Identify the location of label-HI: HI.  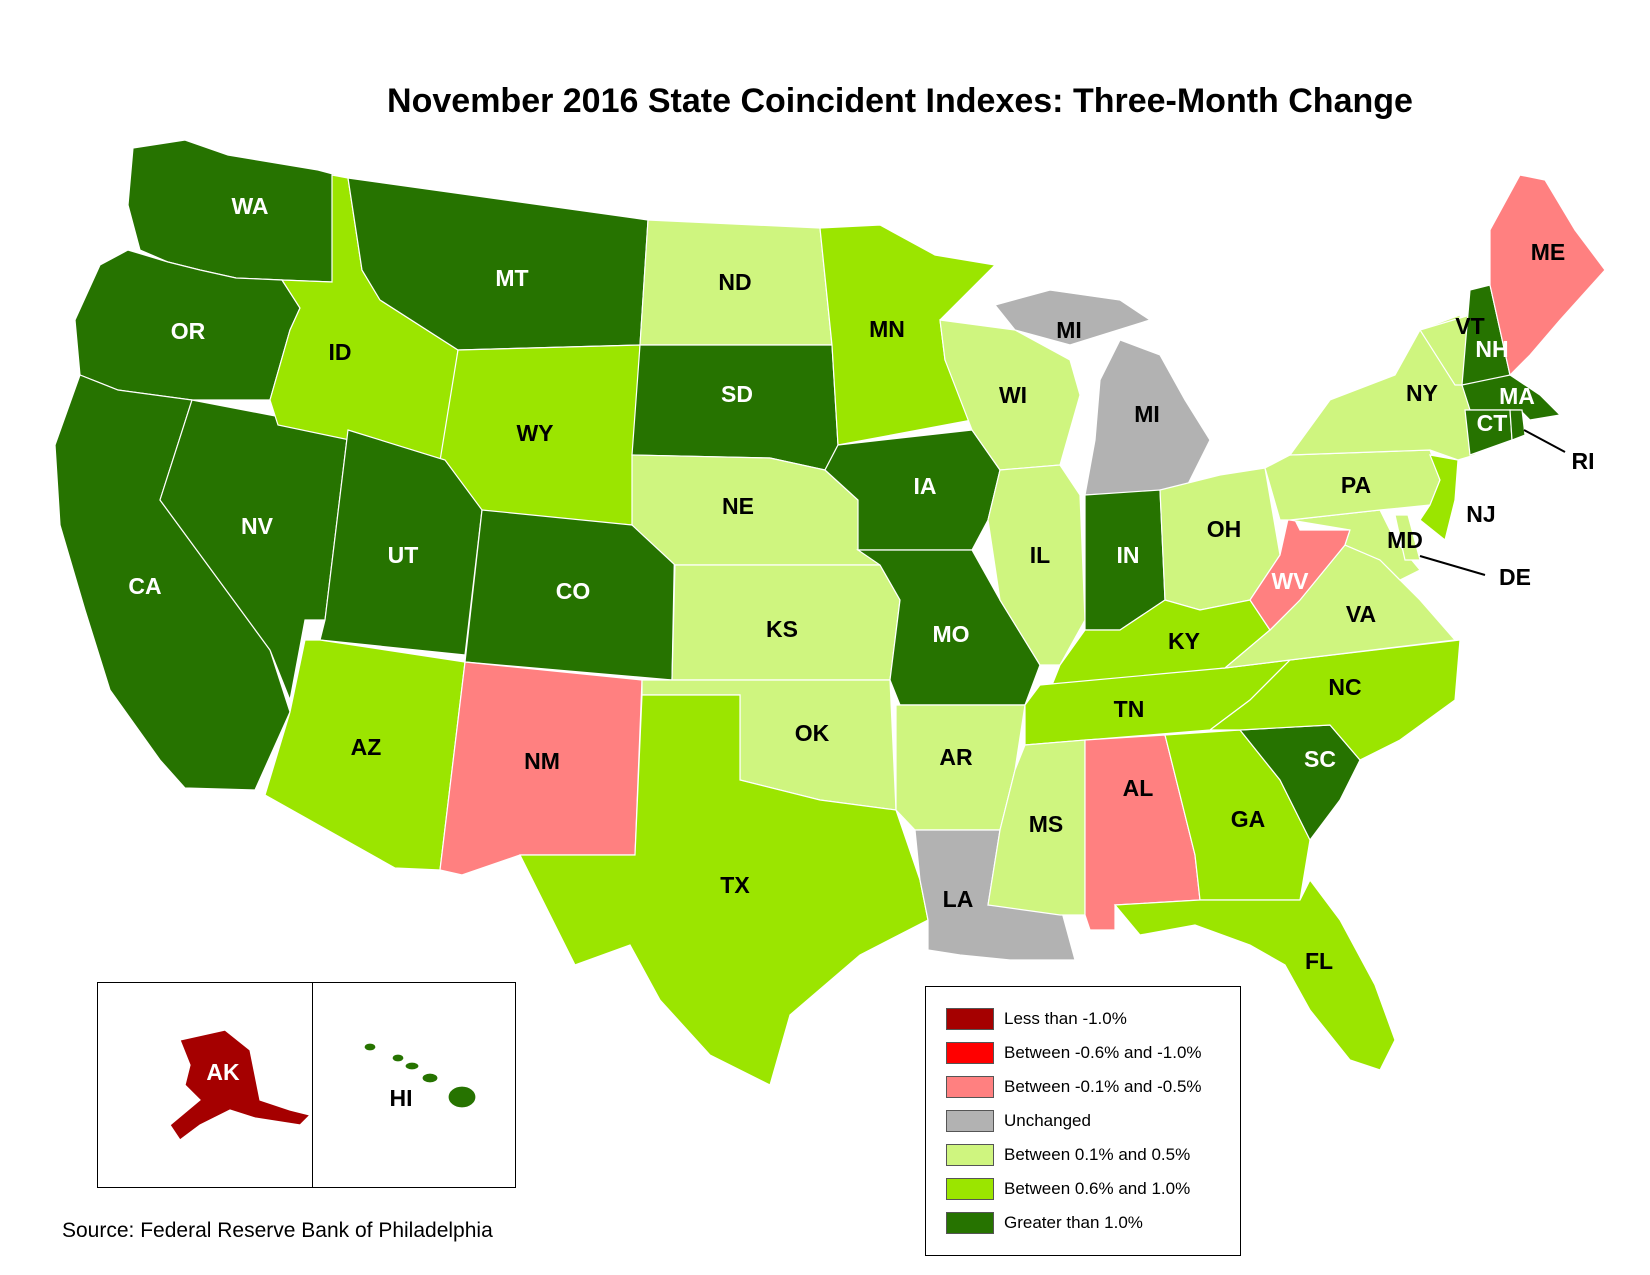
(401, 1098).